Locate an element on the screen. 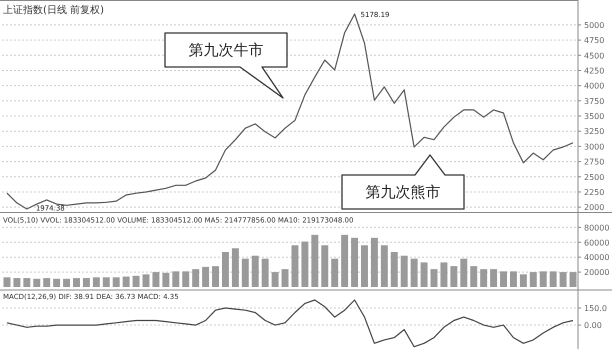 The width and height of the screenshot is (612, 349). callout: 第九次熊市 is located at coordinates (403, 182).